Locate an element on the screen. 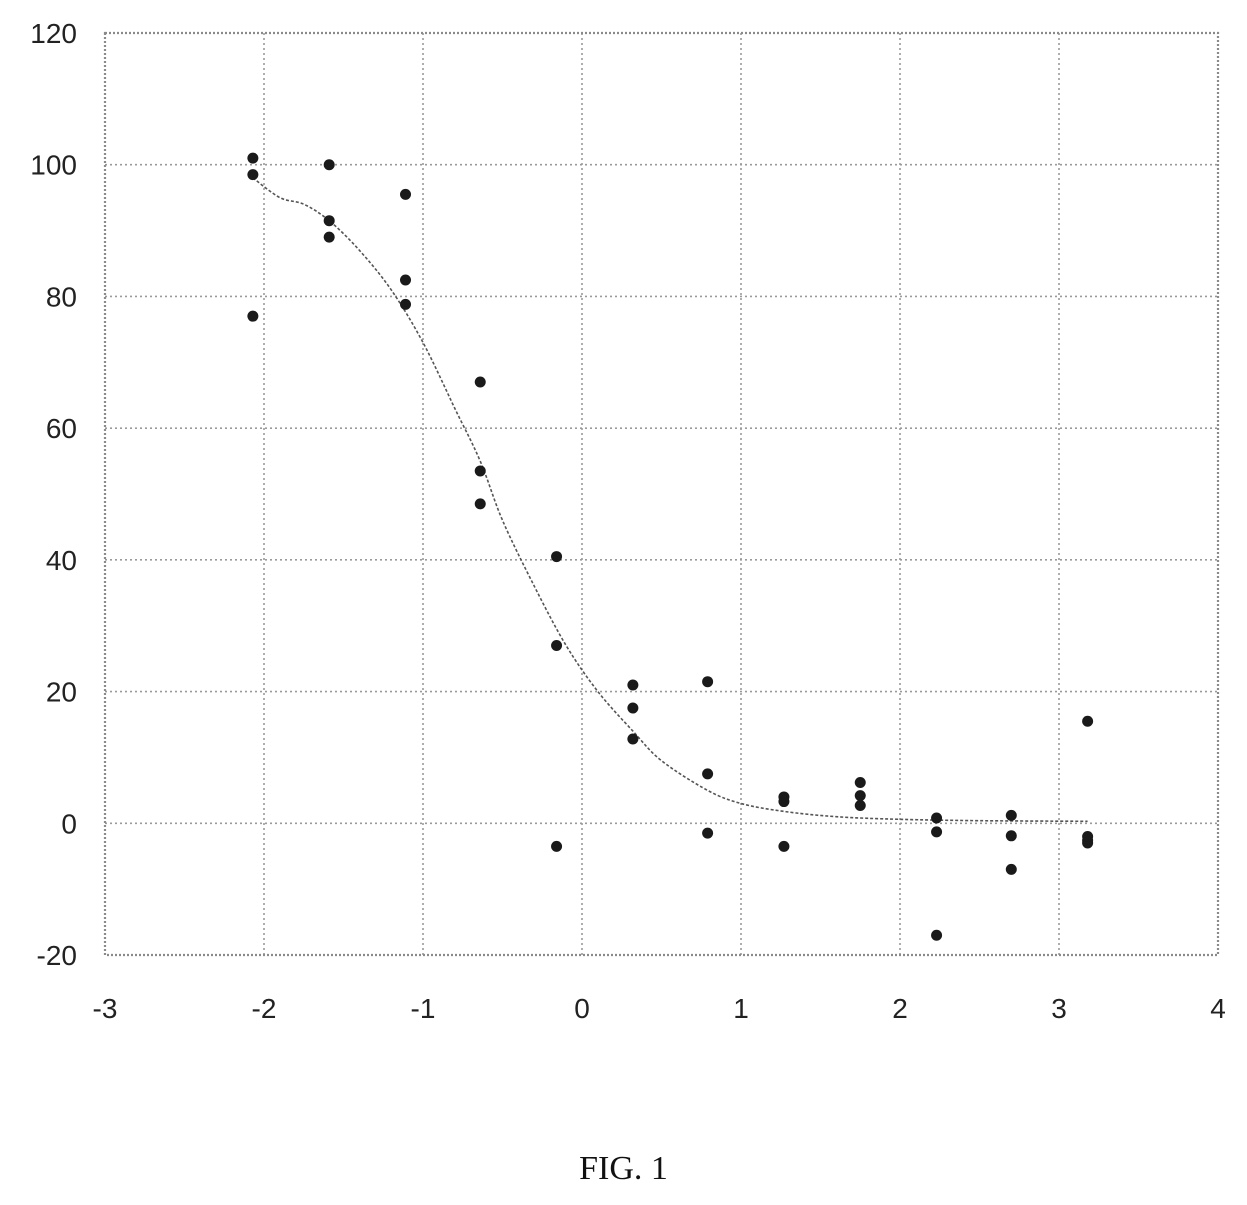 This screenshot has height=1205, width=1247. y-tick-label: 20 is located at coordinates (61, 692).